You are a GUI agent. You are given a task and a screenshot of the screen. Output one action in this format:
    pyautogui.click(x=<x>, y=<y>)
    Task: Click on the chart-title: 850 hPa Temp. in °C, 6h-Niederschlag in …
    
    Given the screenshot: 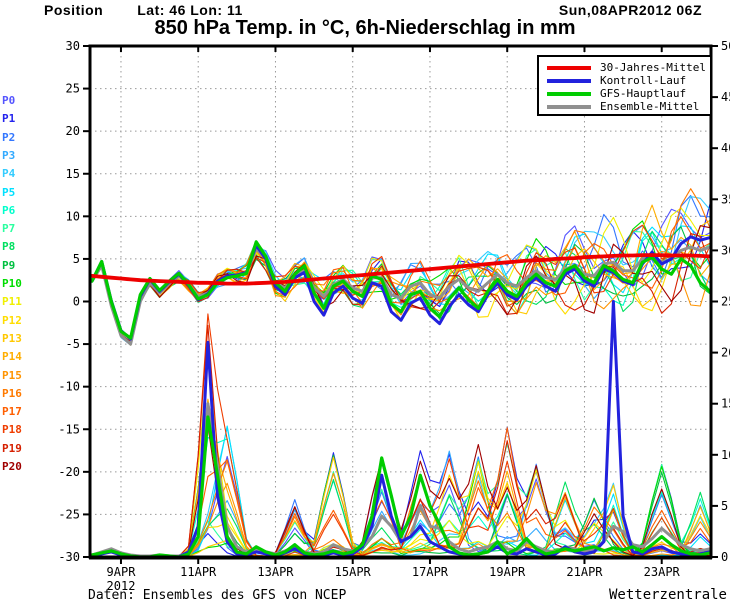 What is the action you would take?
    pyautogui.click(x=365, y=28)
    